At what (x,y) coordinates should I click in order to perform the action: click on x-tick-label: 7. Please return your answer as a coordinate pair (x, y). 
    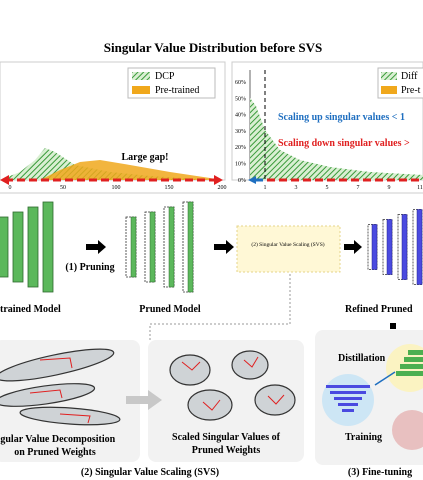
    Looking at the image, I should click on (358, 188).